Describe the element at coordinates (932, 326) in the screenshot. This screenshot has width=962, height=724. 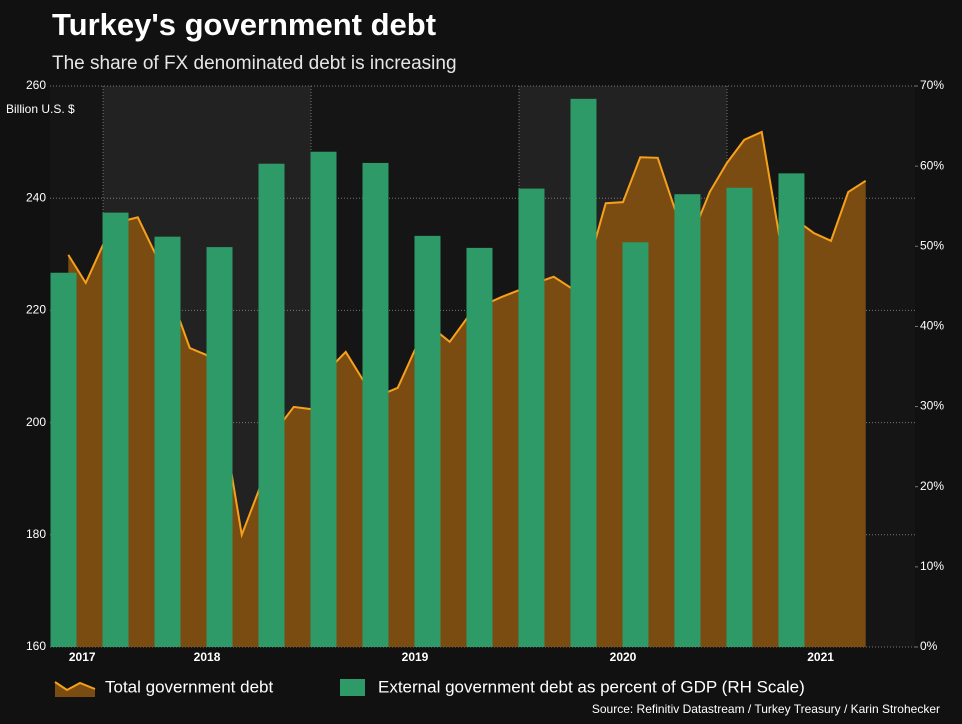
I see `y2-tick-label: 40%` at that location.